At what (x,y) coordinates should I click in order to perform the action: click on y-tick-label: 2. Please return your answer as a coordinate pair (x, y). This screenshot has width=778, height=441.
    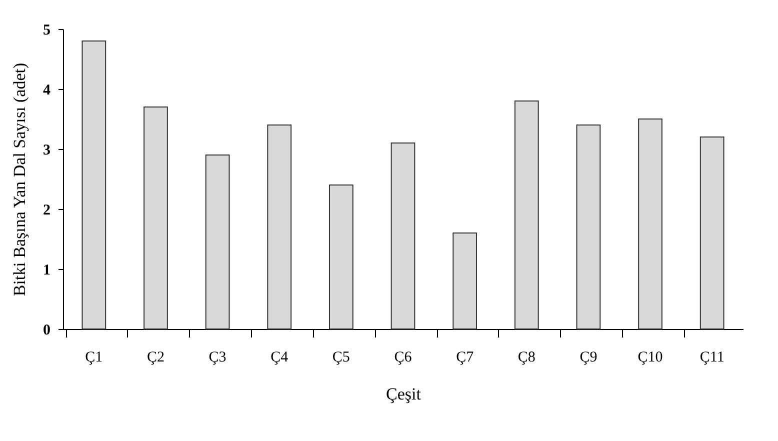
    Looking at the image, I should click on (46, 210).